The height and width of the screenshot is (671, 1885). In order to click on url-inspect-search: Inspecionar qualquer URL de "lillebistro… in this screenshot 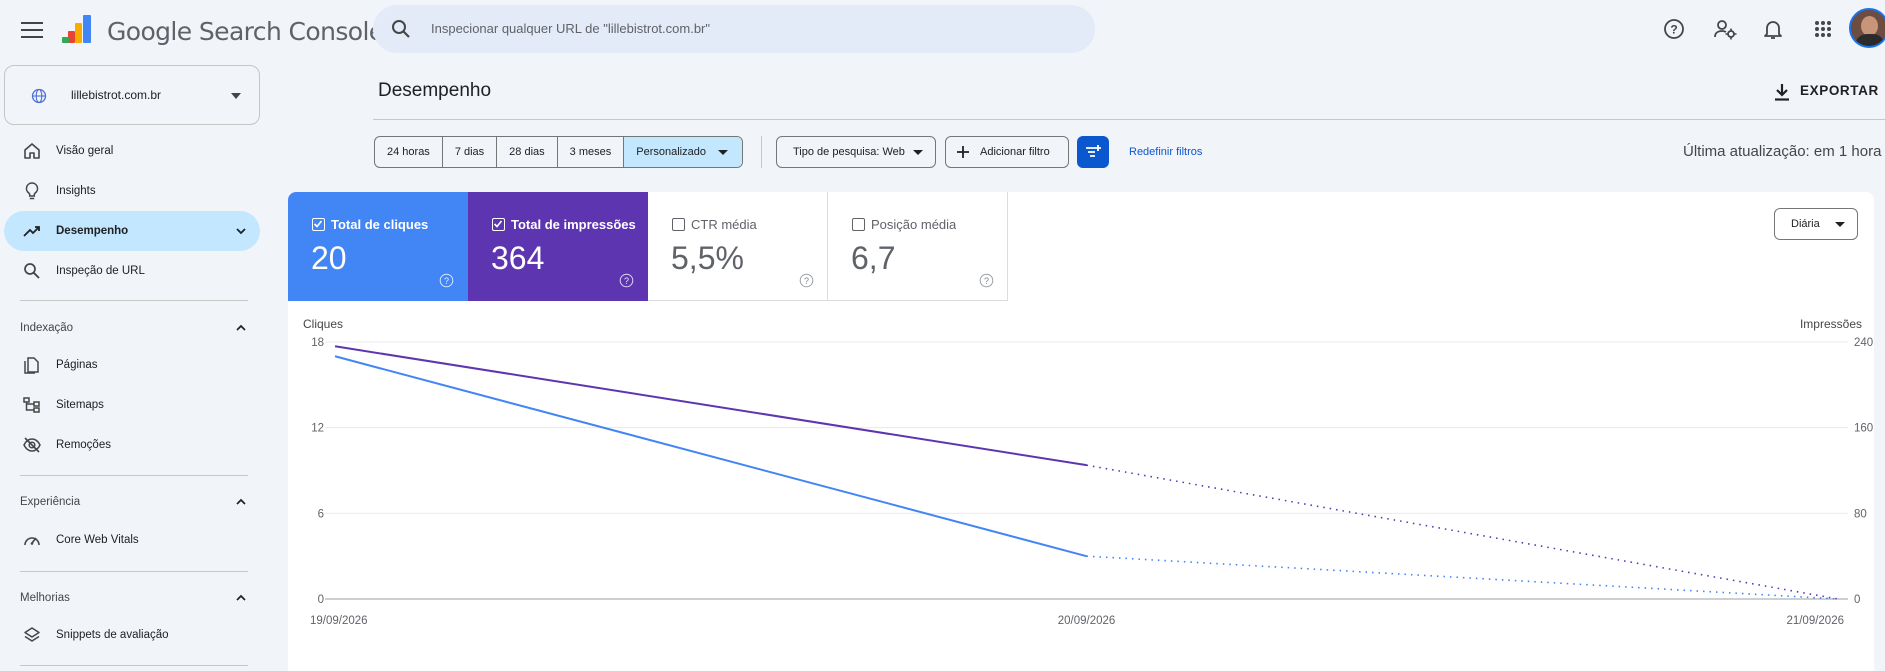, I will do `click(734, 29)`.